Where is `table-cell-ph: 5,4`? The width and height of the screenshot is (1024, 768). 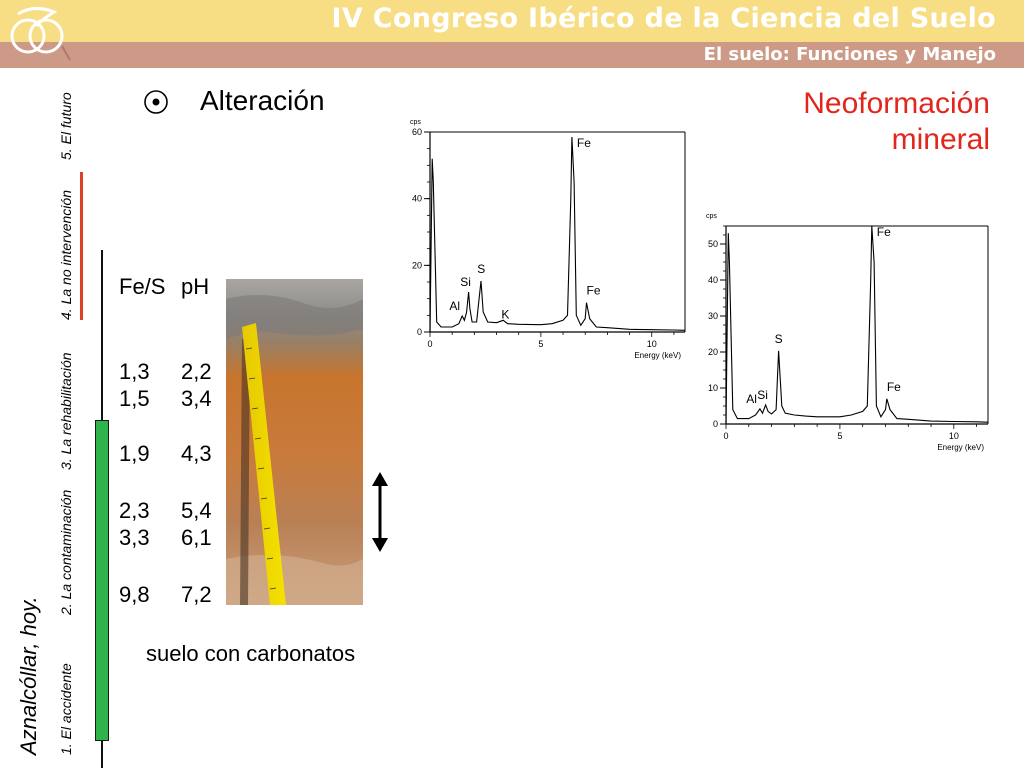
table-cell-ph: 5,4 is located at coordinates (196, 510).